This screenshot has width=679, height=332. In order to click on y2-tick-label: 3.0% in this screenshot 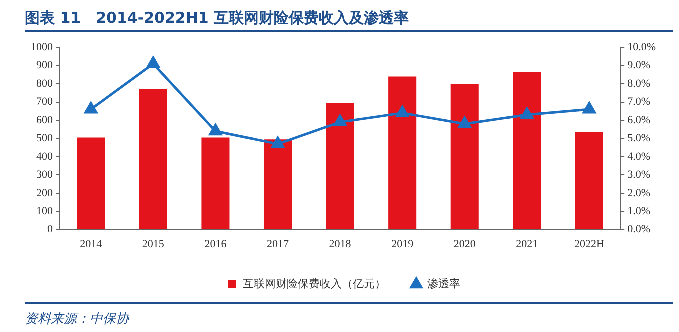, I will do `click(639, 175)`.